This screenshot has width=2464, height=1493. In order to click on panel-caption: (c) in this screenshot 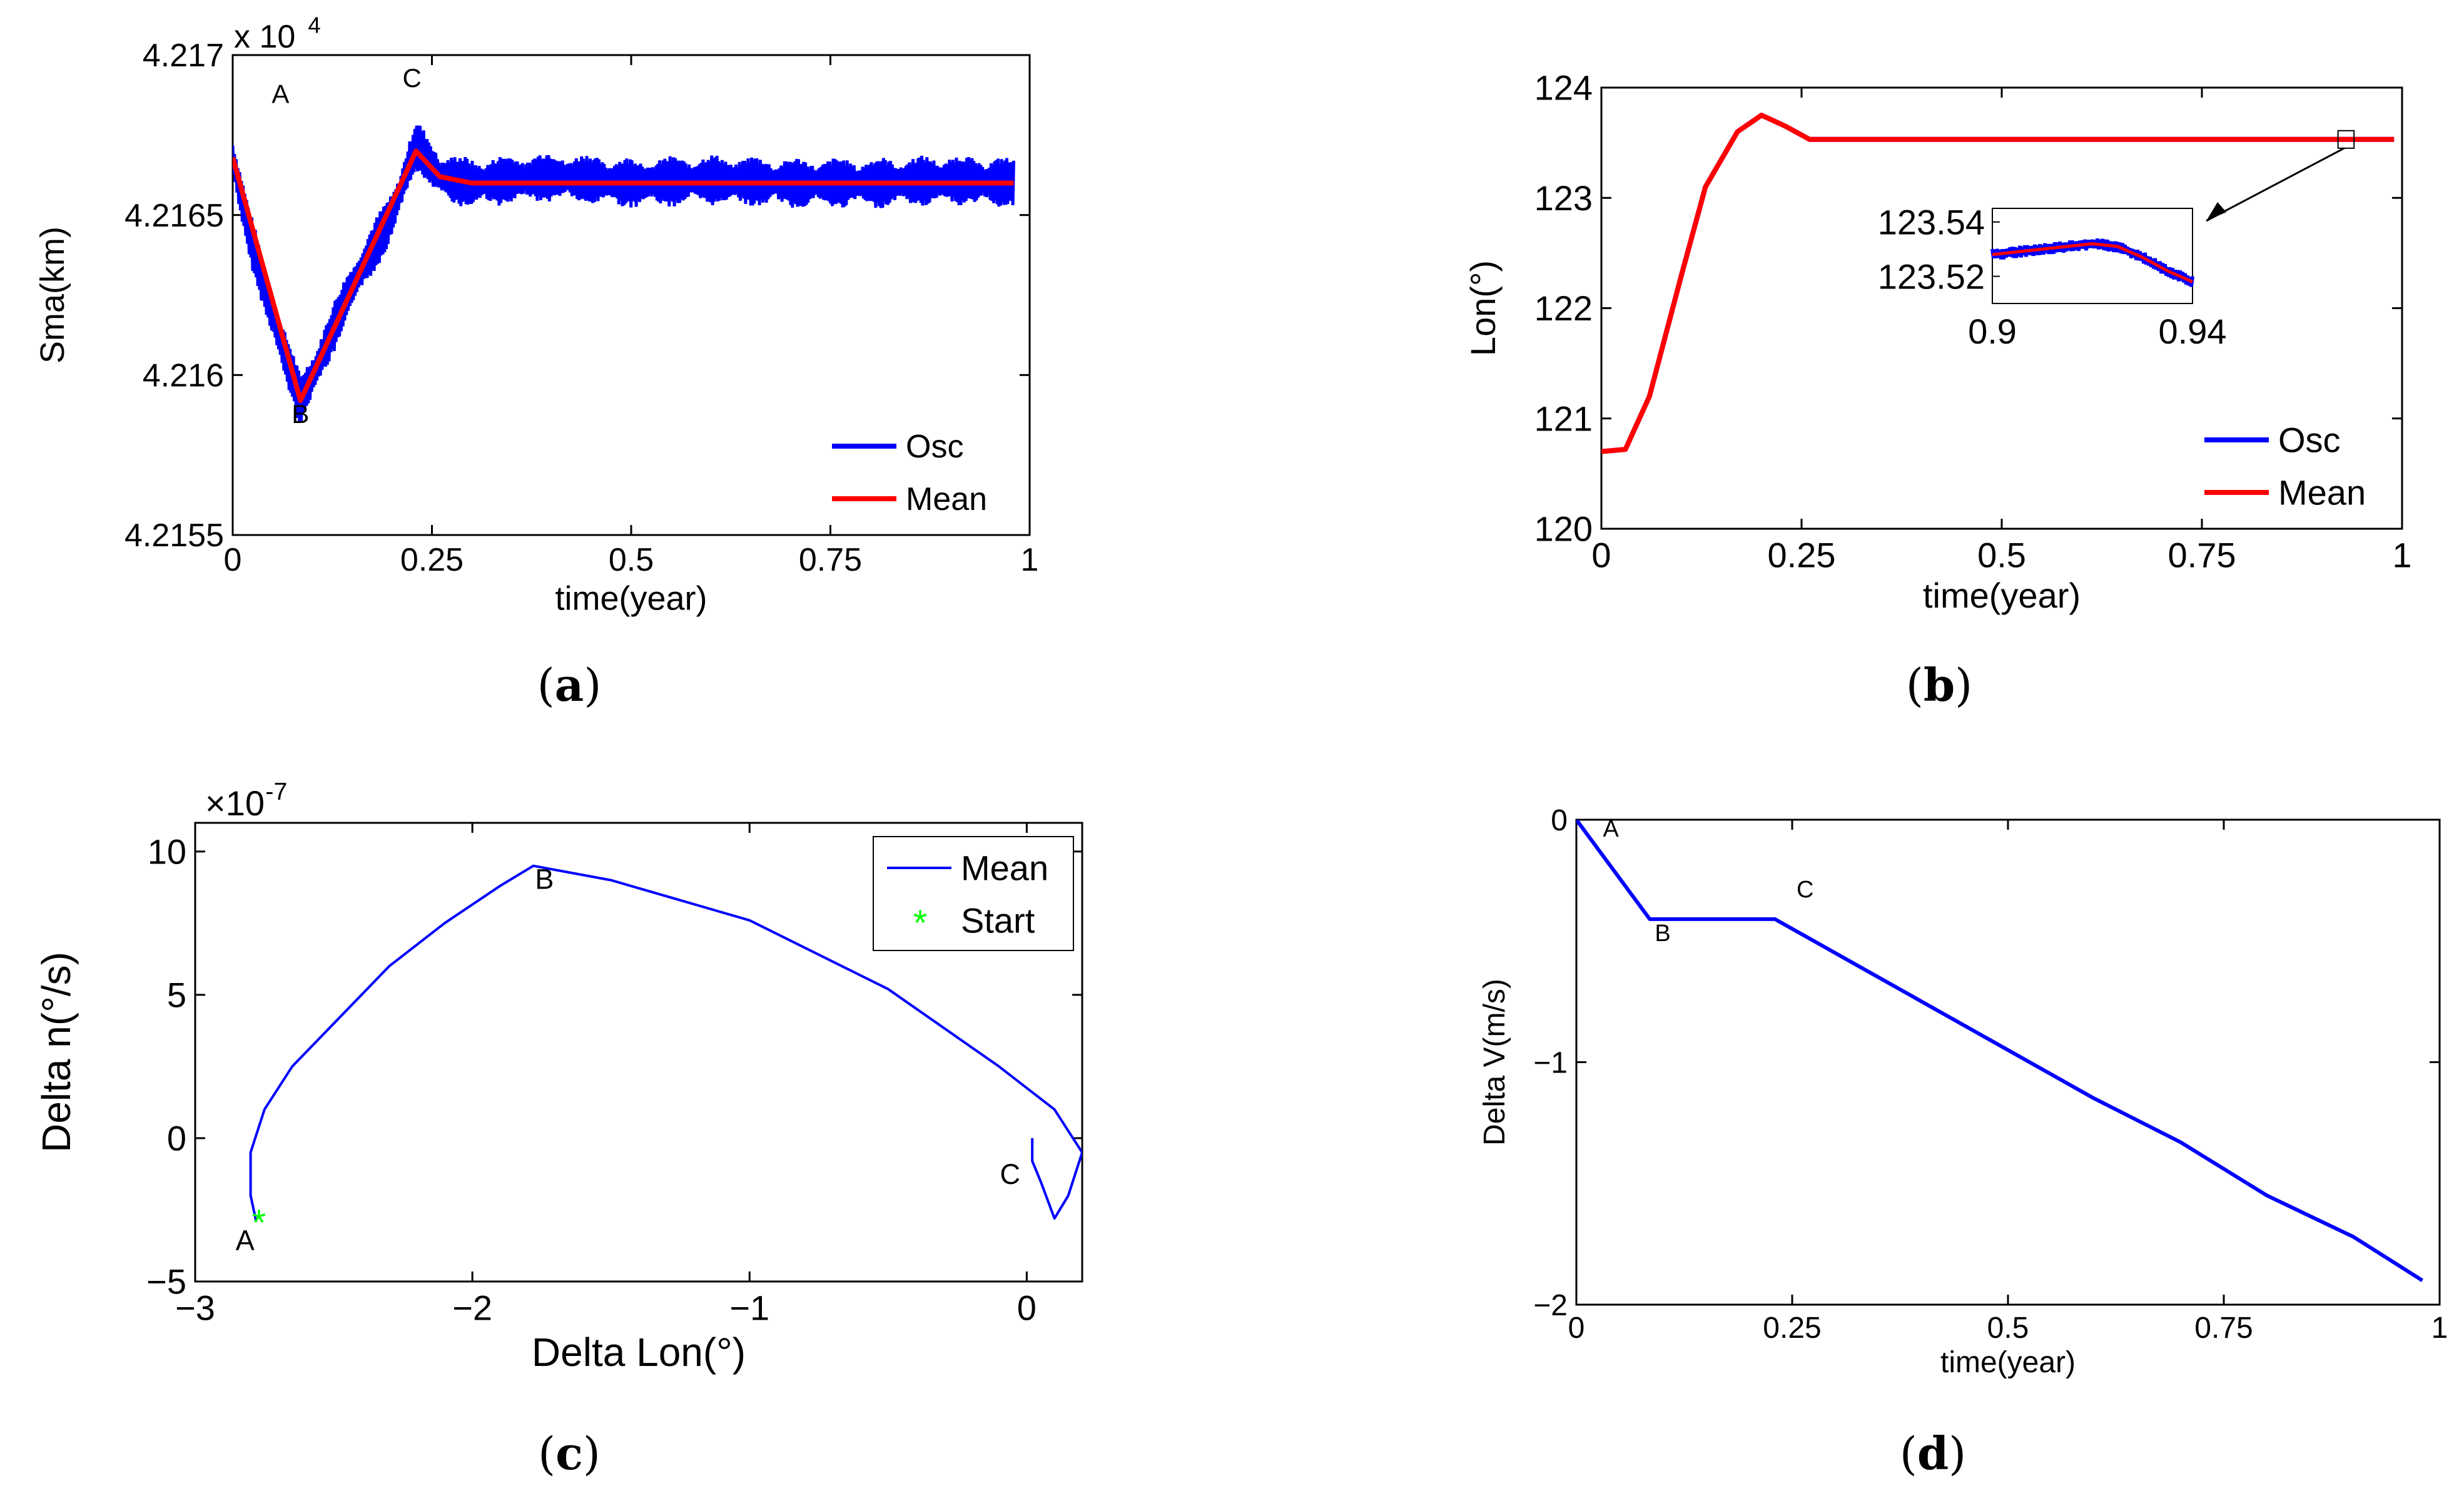, I will do `click(569, 1453)`.